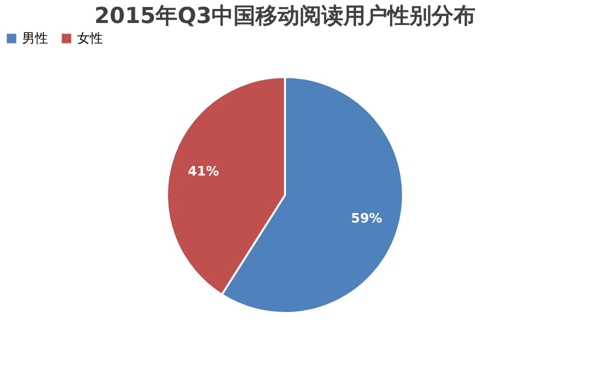  I want to click on chart-title: 2015年Q3中国移动阅读用户性别分布, so click(285, 16).